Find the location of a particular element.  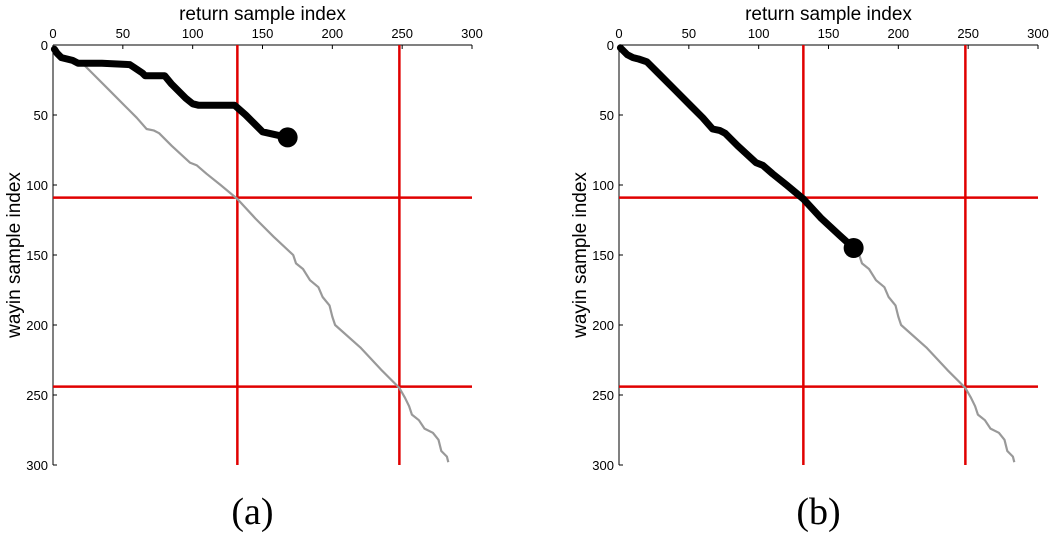

panel-label: (a) is located at coordinates (252, 512).